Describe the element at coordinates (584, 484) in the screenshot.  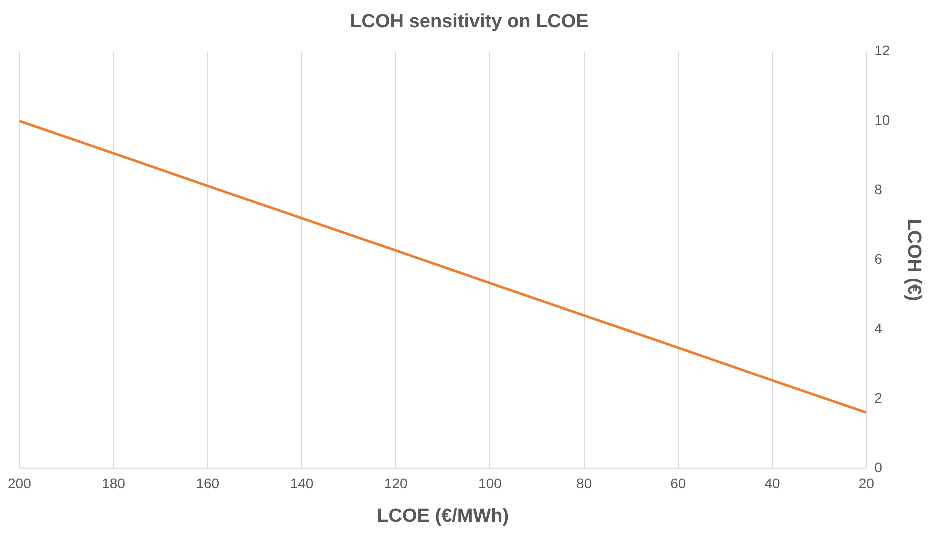
I see `x-tick-label: 80` at that location.